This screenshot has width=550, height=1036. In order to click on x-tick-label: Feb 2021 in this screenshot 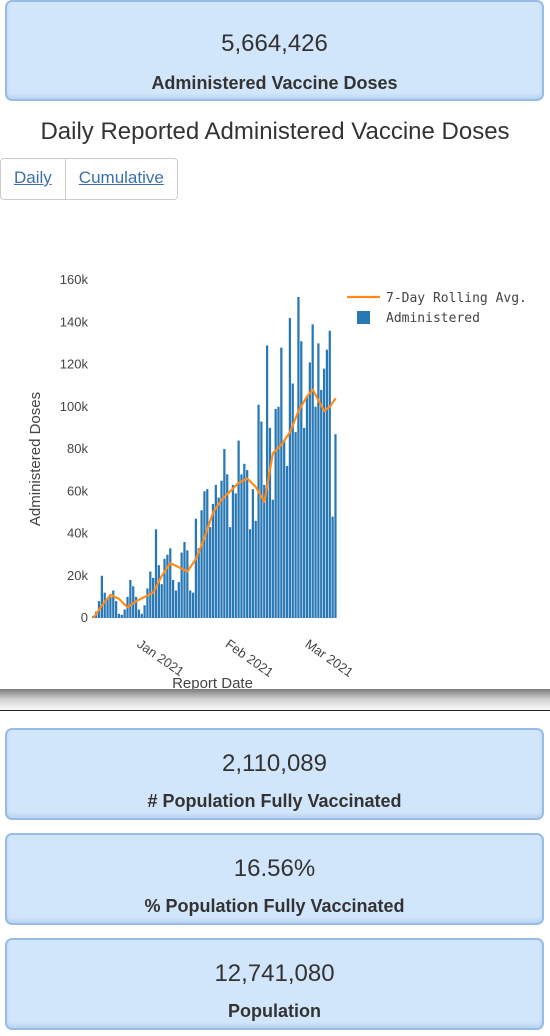, I will do `click(250, 658)`.